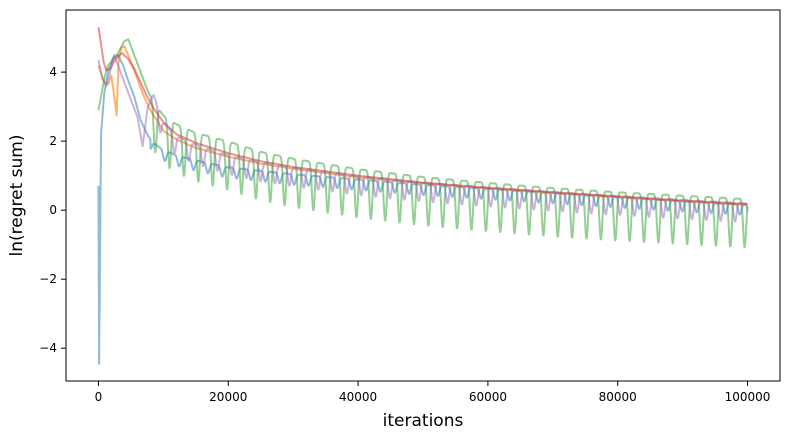 Image resolution: width=790 pixels, height=439 pixels. I want to click on x-axis-ticks: 0 20000 40000 60000 80000 100000, so click(433, 392).